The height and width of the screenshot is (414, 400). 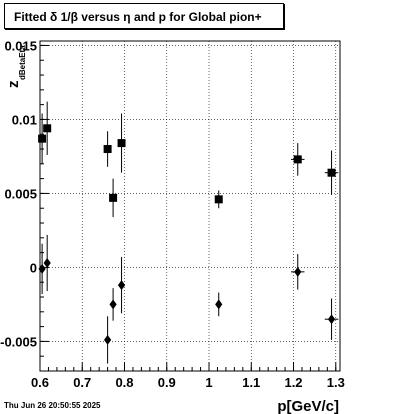 What do you see at coordinates (13, 85) in the screenshot?
I see `y-axis-title-main: z` at bounding box center [13, 85].